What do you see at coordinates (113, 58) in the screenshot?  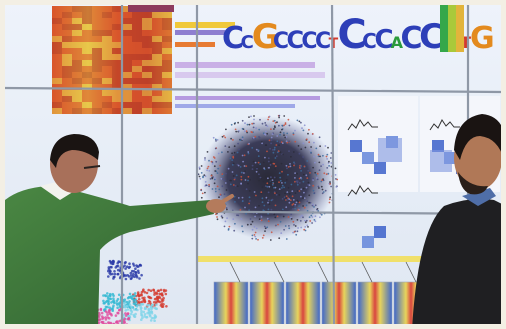 I see `heatmap-panel` at bounding box center [113, 58].